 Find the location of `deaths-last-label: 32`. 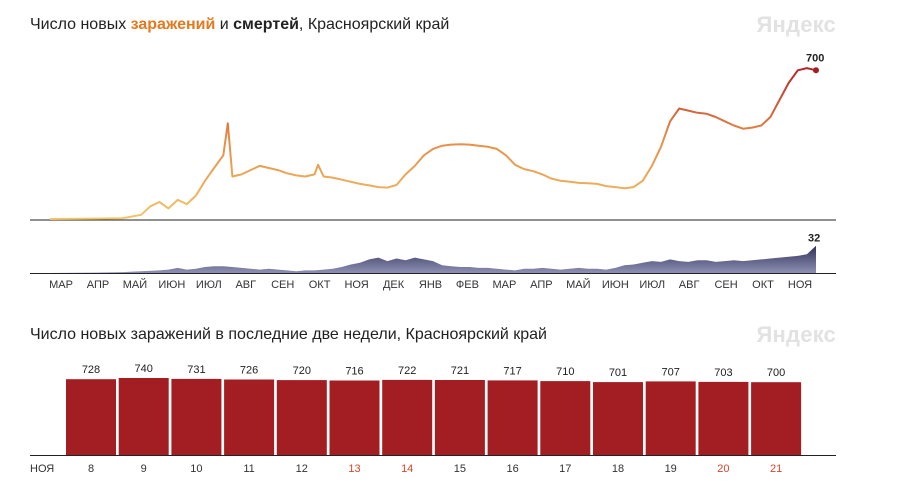

deaths-last-label: 32 is located at coordinates (814, 239).